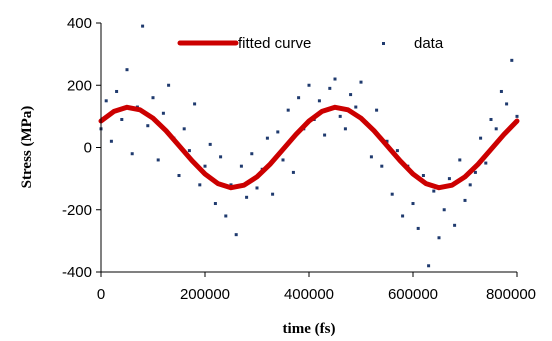 The image size is (552, 341). What do you see at coordinates (274, 43) in the screenshot?
I see `legend-fitted-curve-label: fitted curve` at bounding box center [274, 43].